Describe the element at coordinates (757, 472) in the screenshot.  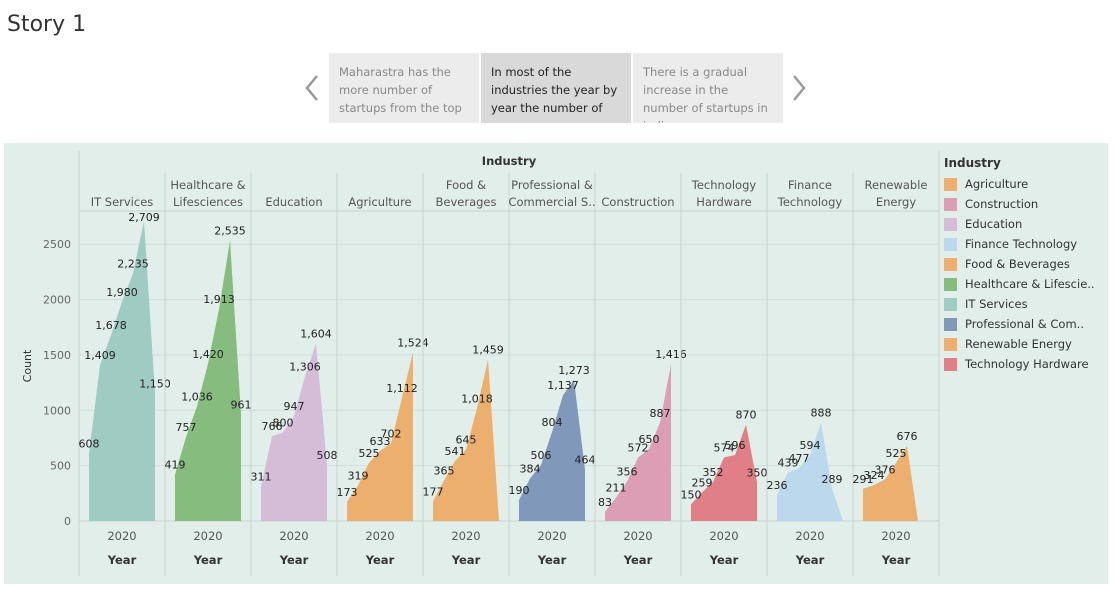
I see `data-label: 350` at that location.